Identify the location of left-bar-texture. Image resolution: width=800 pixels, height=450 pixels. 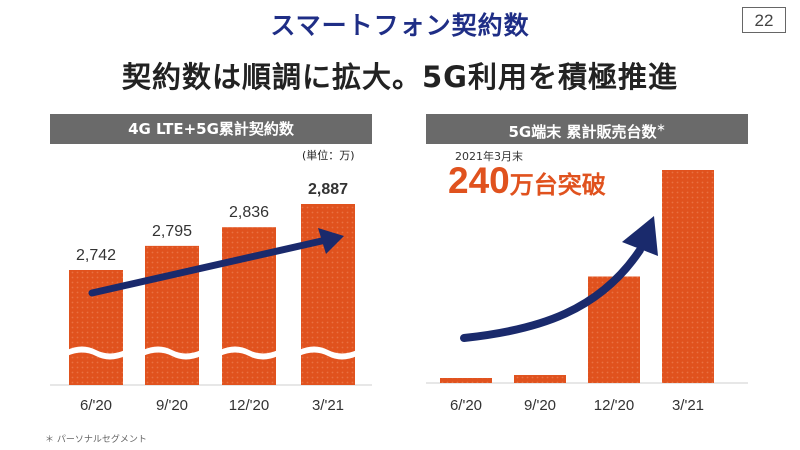
(172, 315).